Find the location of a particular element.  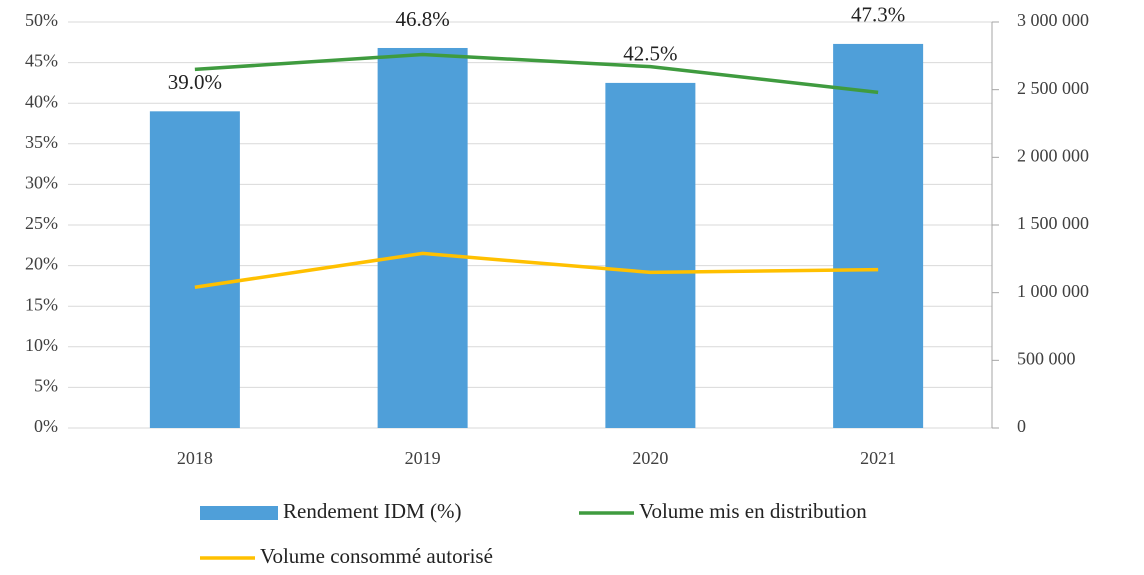

data-label: 39.0% is located at coordinates (195, 82).